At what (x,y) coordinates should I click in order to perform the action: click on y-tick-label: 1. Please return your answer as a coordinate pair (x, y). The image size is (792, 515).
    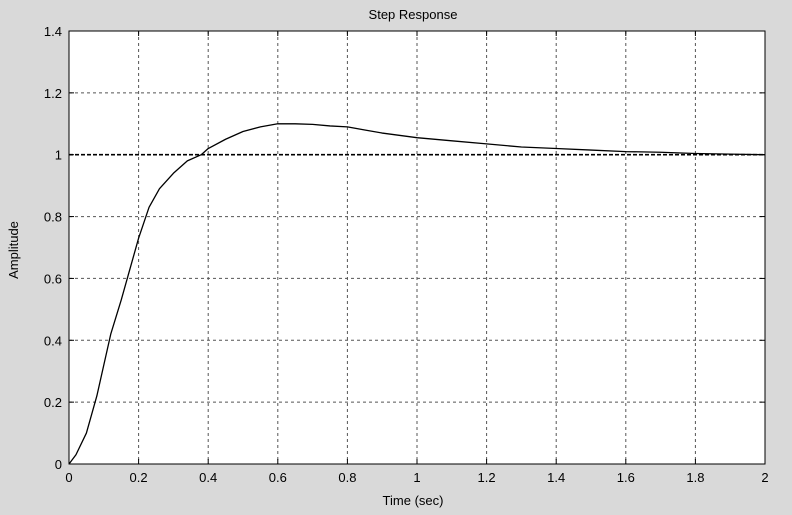
    Looking at the image, I should click on (58, 155).